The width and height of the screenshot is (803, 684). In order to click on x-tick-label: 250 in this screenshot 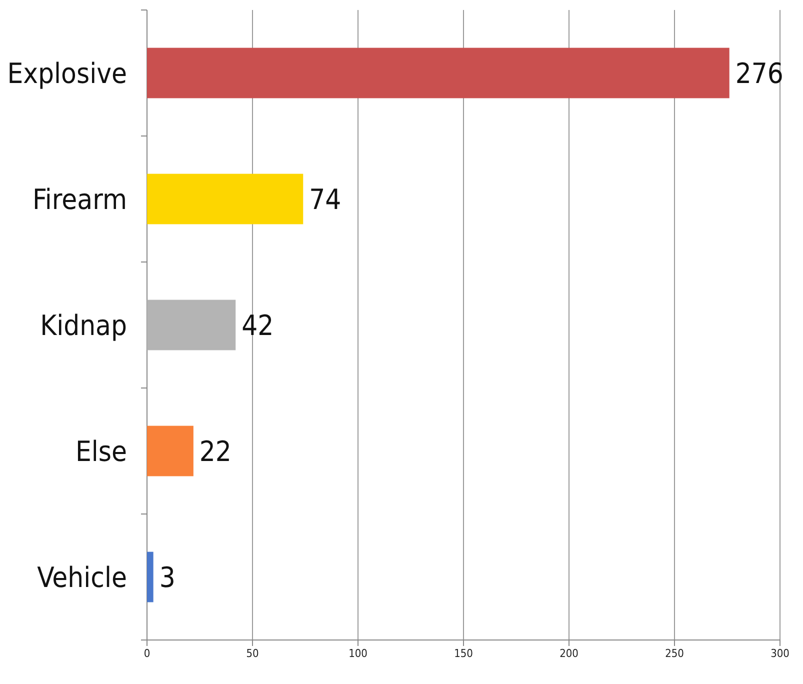, I will do `click(674, 653)`.